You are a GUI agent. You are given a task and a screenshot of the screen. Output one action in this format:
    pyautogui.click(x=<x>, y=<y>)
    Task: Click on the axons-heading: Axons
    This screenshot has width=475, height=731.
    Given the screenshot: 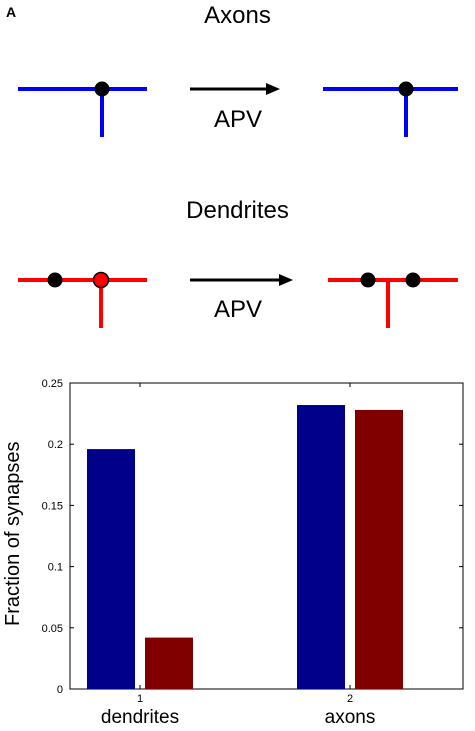 What is the action you would take?
    pyautogui.click(x=237, y=15)
    